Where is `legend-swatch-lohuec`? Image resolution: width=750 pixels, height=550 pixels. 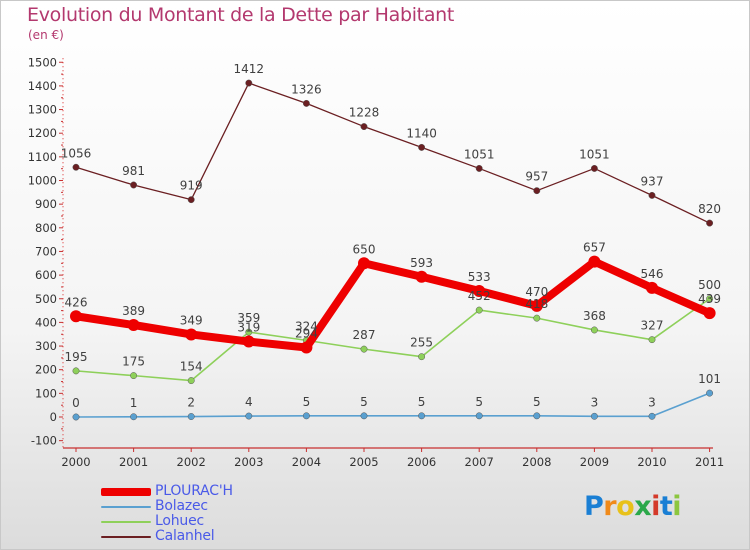
legend-swatch-lohuec is located at coordinates (126, 522).